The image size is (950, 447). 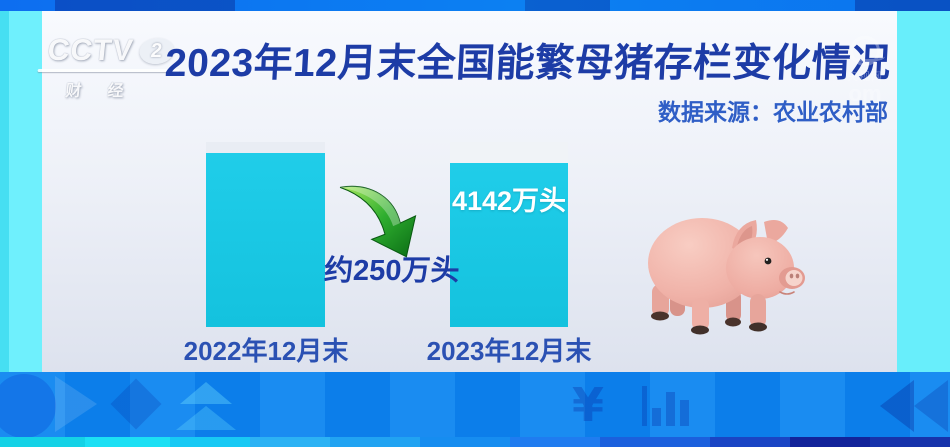 What do you see at coordinates (509, 351) in the screenshot?
I see `bar-2023-category-label: 2023年12月末` at bounding box center [509, 351].